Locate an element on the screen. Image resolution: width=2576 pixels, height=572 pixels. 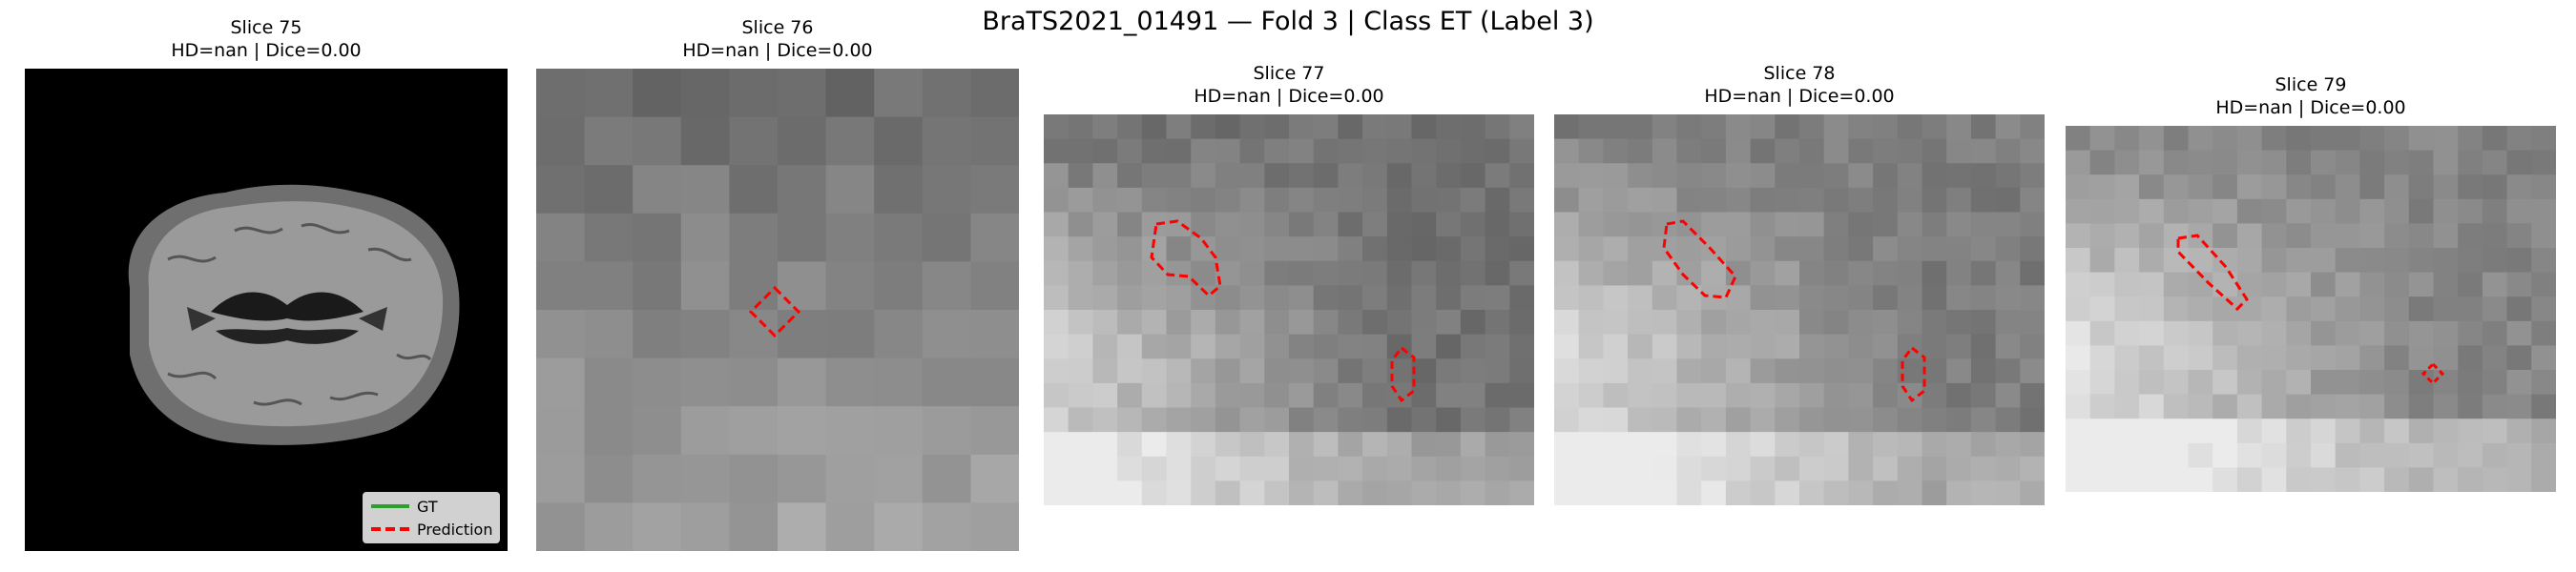
panel-metrics: HD=nan | Dice=0.00 is located at coordinates (777, 50).